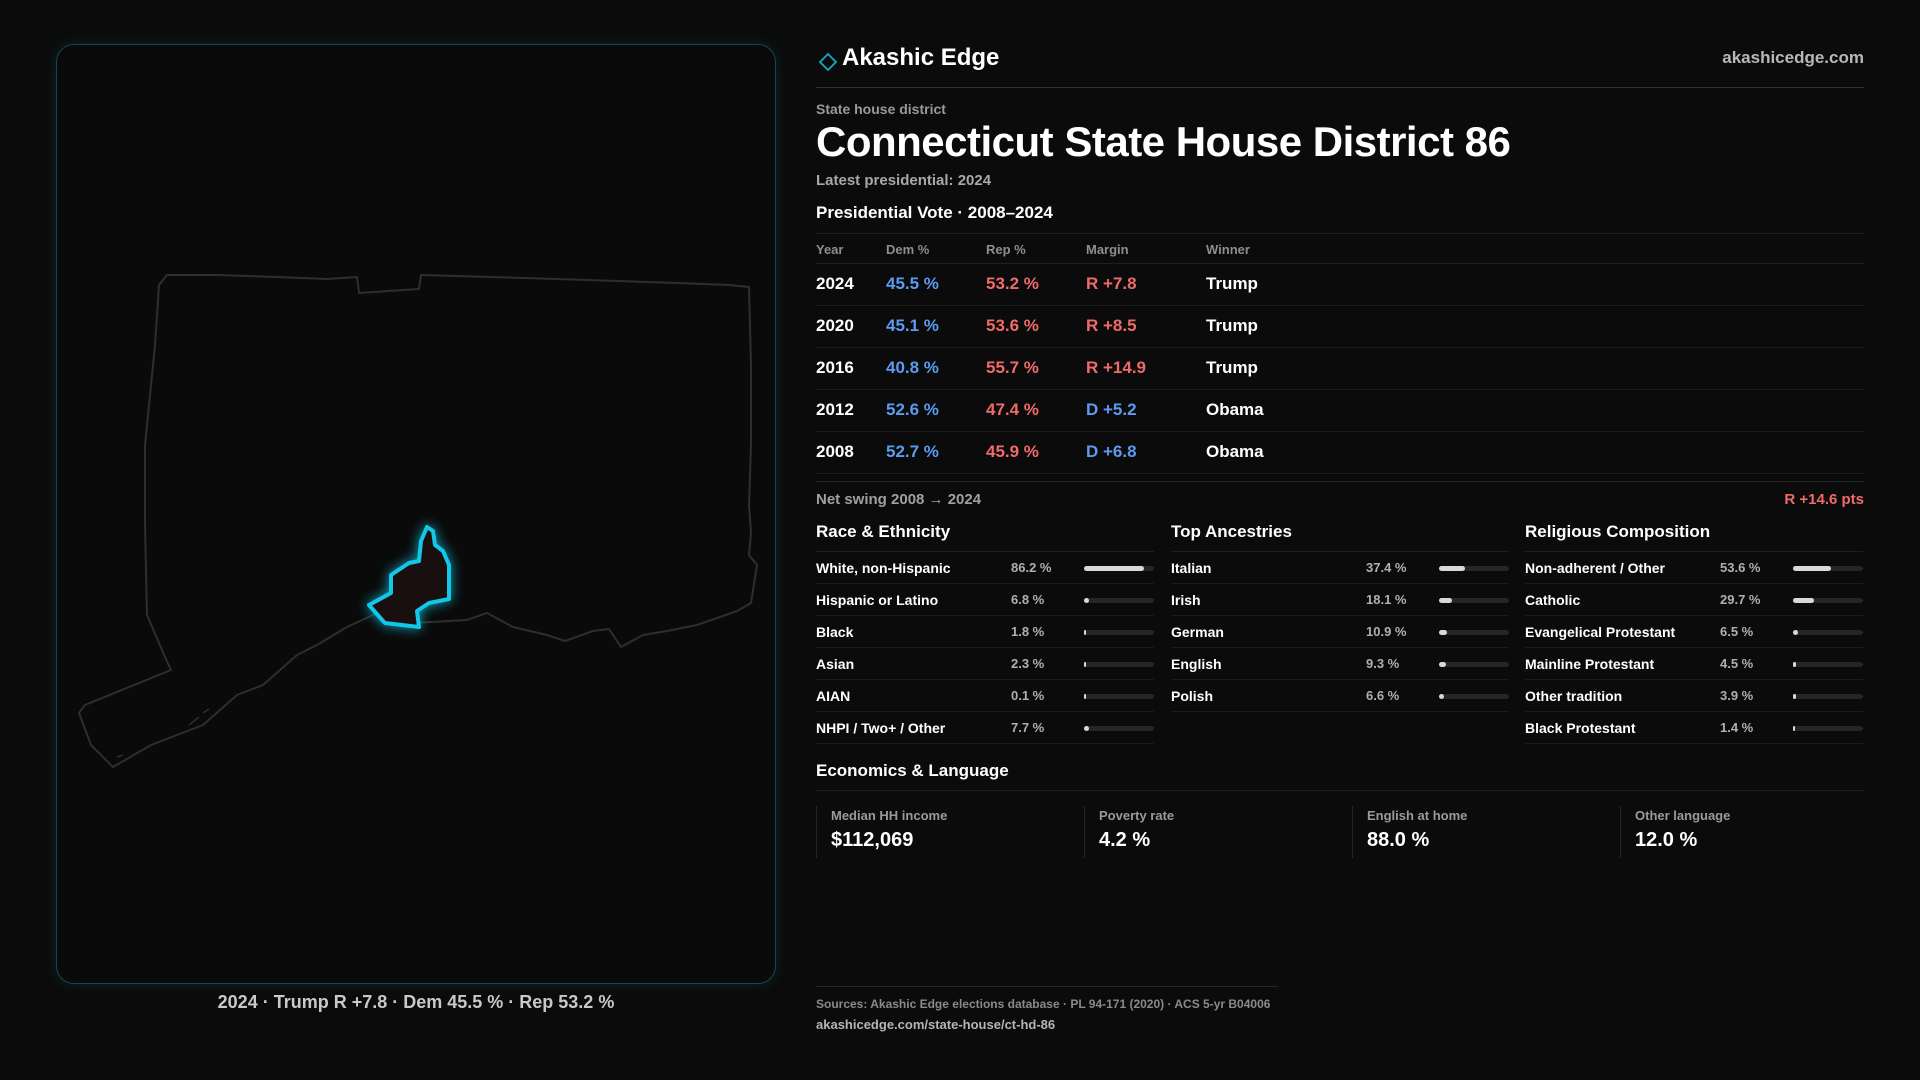  Describe the element at coordinates (1600, 632) in the screenshot. I see `religion-label: Evangelical Protestant` at that location.